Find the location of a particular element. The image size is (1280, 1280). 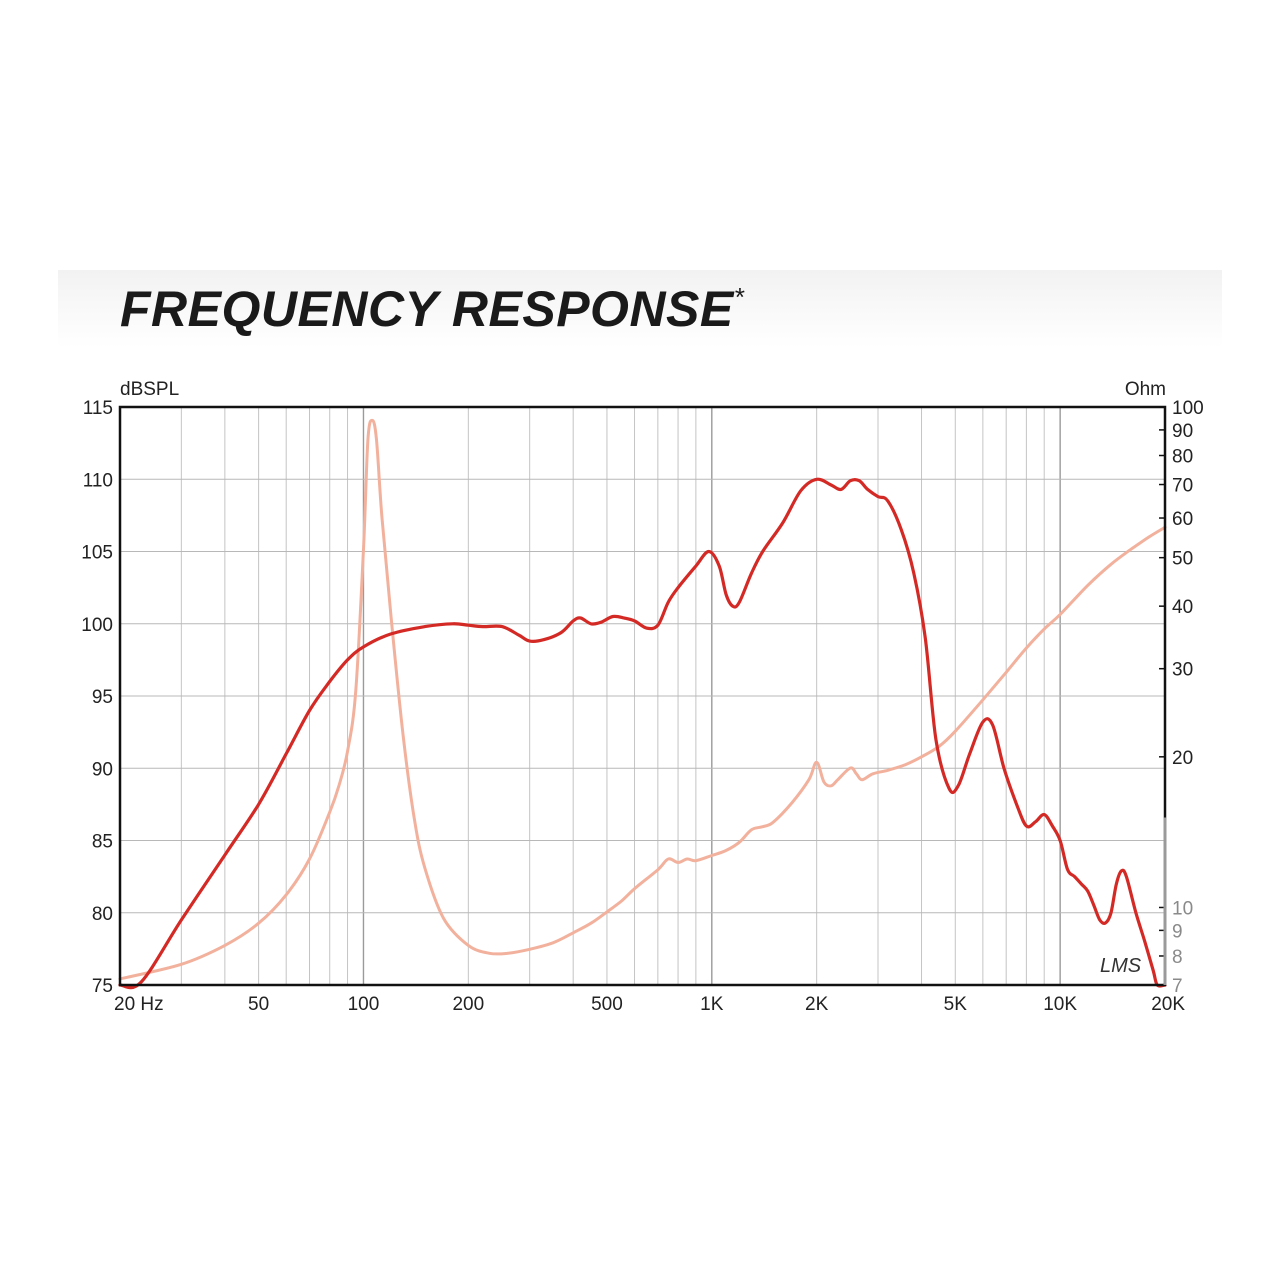

left-tick-label: 95 is located at coordinates (102, 697).